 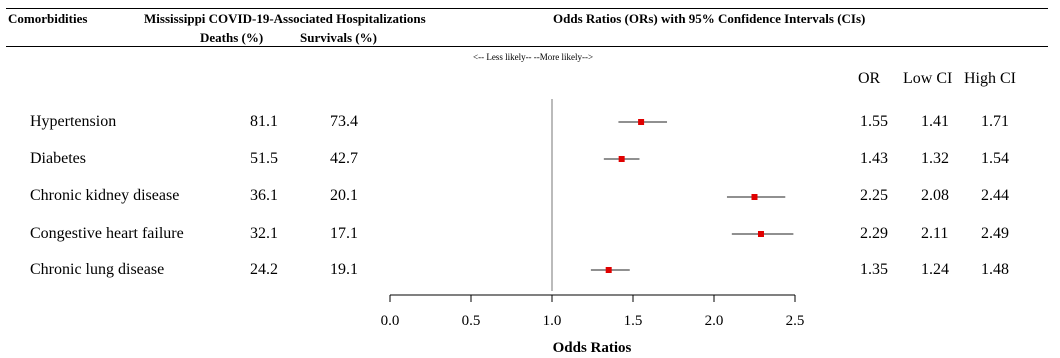 What do you see at coordinates (232, 37) in the screenshot?
I see `deaths-header: Deaths (%)` at bounding box center [232, 37].